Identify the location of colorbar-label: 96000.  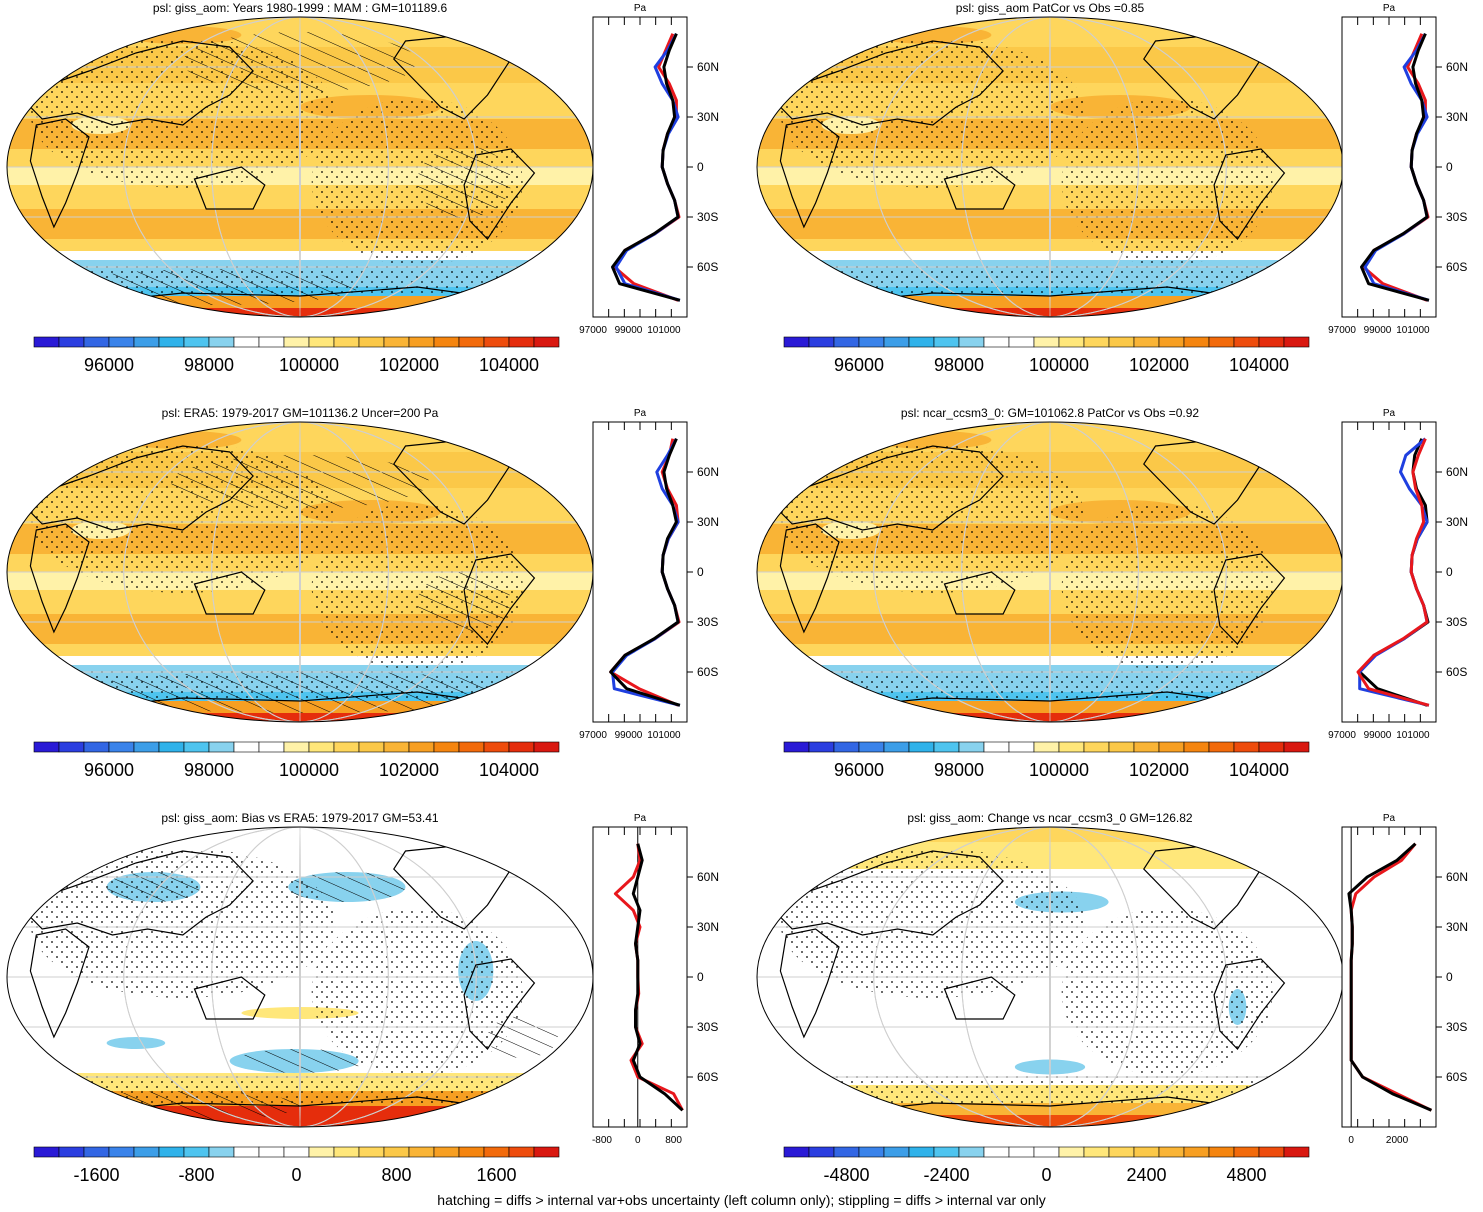
(109, 365).